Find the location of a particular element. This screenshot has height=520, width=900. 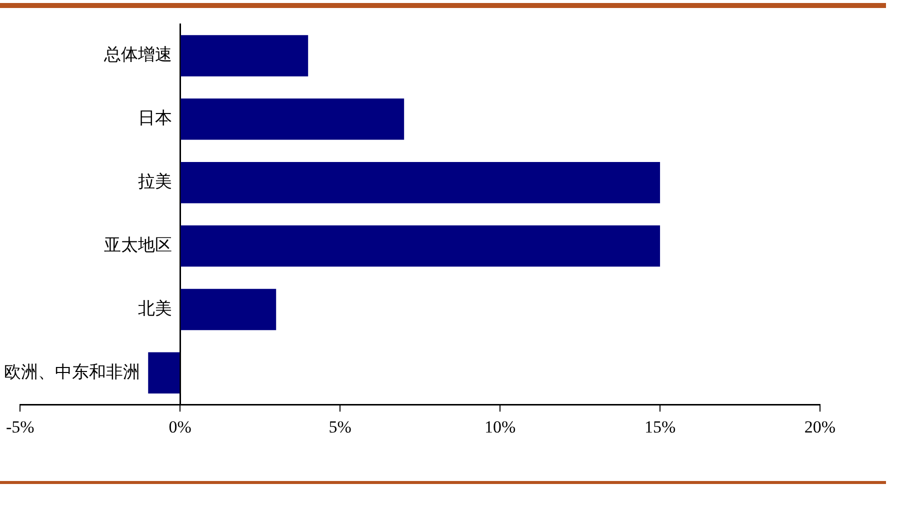

y-tick-label: 日本 is located at coordinates (155, 118).